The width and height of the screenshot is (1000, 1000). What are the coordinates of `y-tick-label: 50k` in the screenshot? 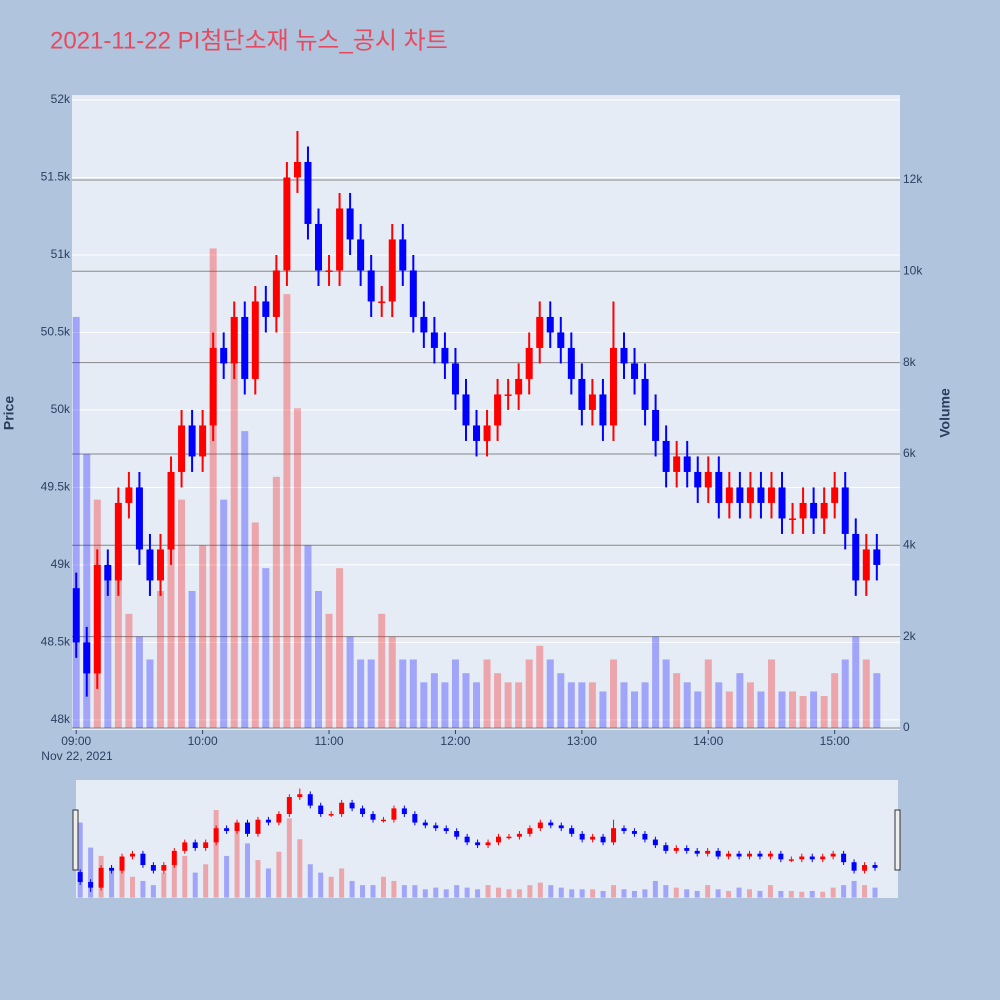 It's located at (61, 409).